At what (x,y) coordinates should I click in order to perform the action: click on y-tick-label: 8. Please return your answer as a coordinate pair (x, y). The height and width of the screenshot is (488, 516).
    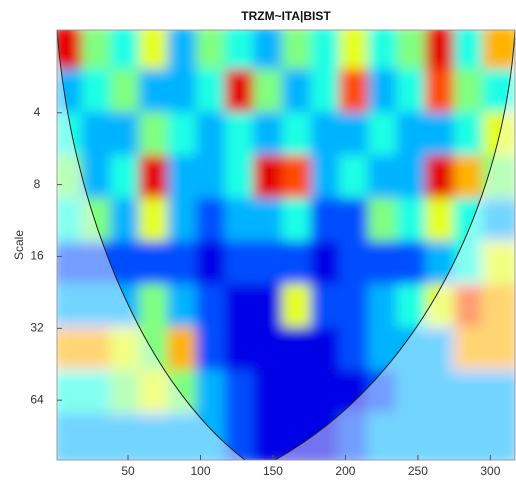
    Looking at the image, I should click on (37, 184).